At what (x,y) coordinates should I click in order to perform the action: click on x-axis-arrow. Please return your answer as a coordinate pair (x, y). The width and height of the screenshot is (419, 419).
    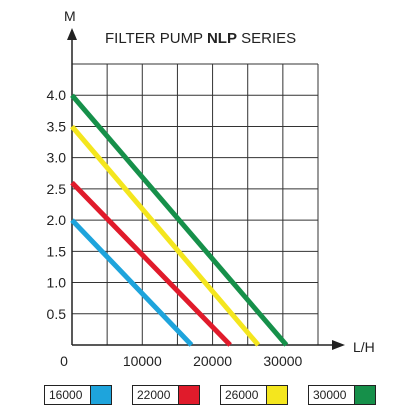
    Looking at the image, I should click on (338, 345).